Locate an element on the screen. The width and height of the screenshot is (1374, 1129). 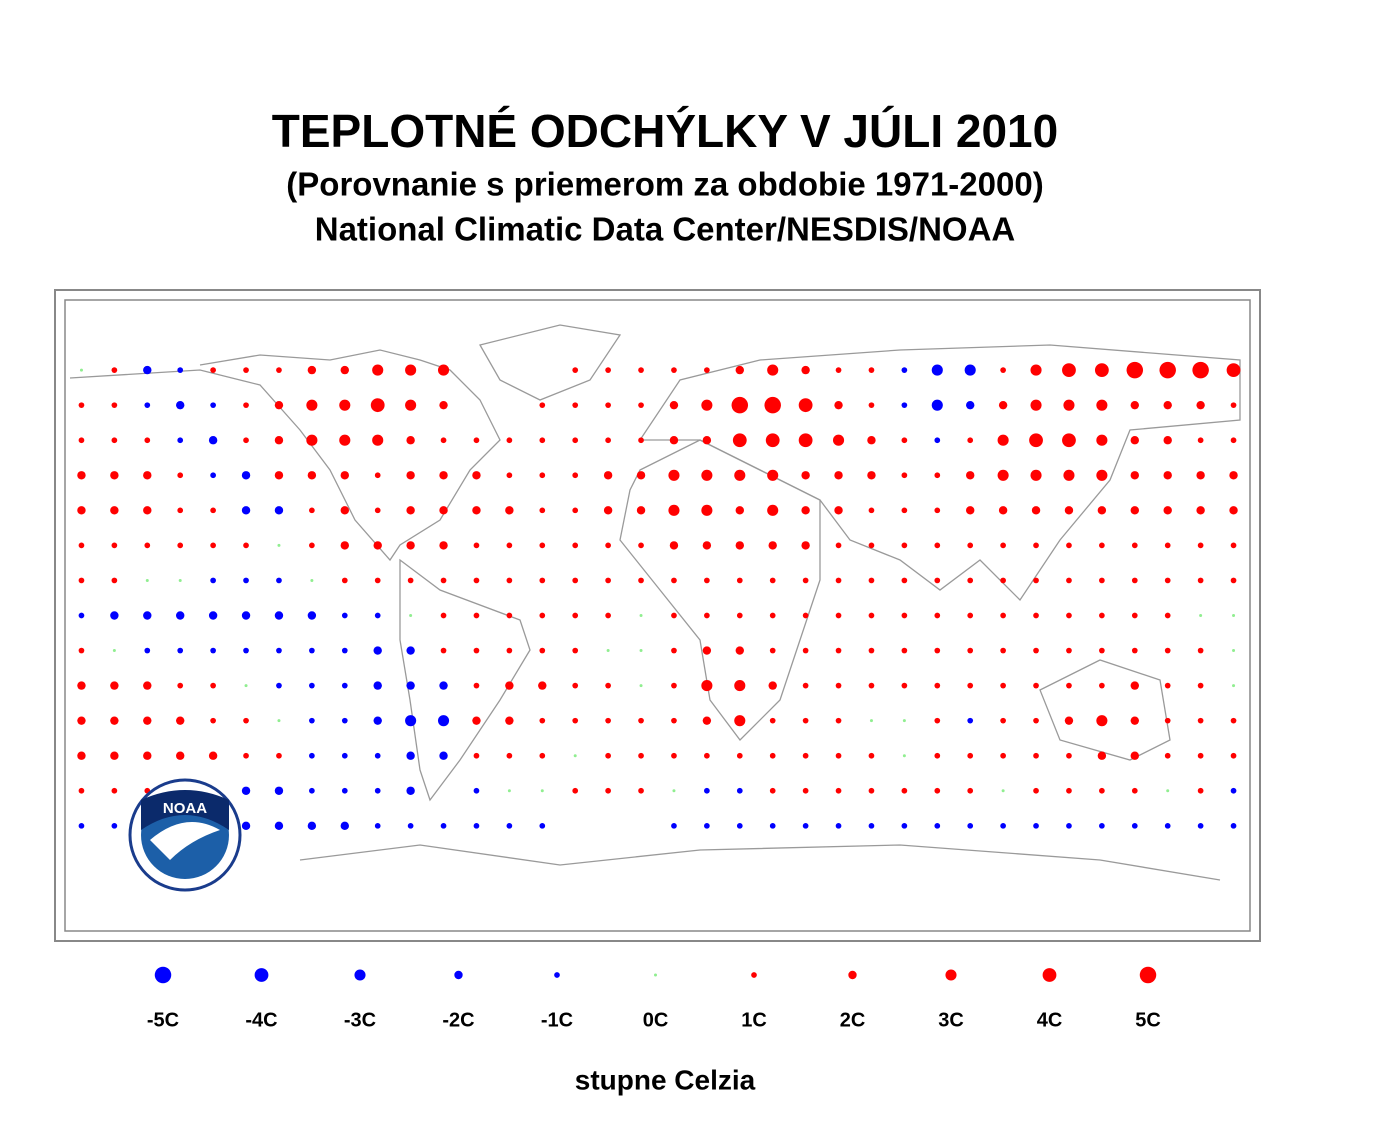
legend-label: -4C is located at coordinates (261, 1020).